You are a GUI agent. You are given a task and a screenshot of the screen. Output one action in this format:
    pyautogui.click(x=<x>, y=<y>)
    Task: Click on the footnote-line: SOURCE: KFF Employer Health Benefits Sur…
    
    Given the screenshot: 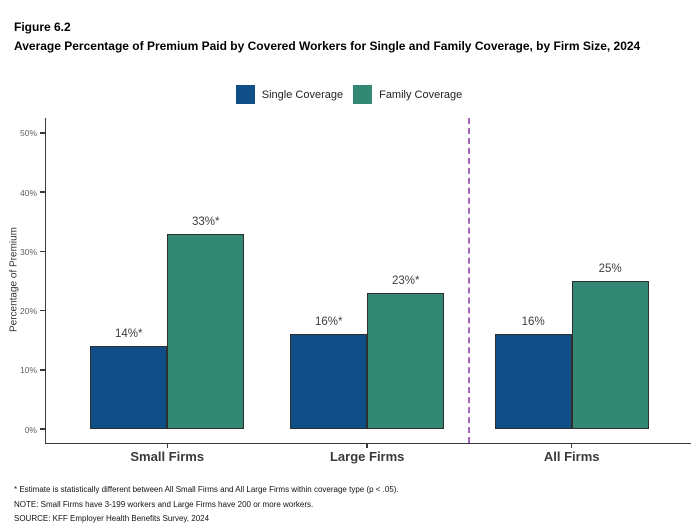 What is the action you would take?
    pyautogui.click(x=112, y=518)
    